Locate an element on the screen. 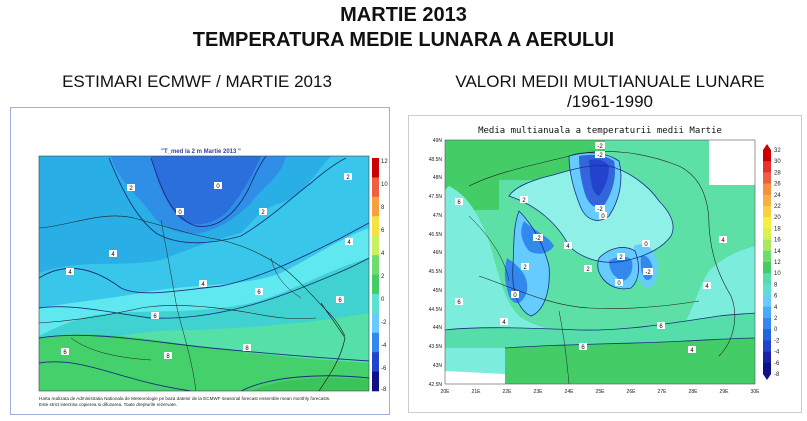 The height and width of the screenshot is (421, 807). lat-label: 42.5N is located at coordinates (436, 385).